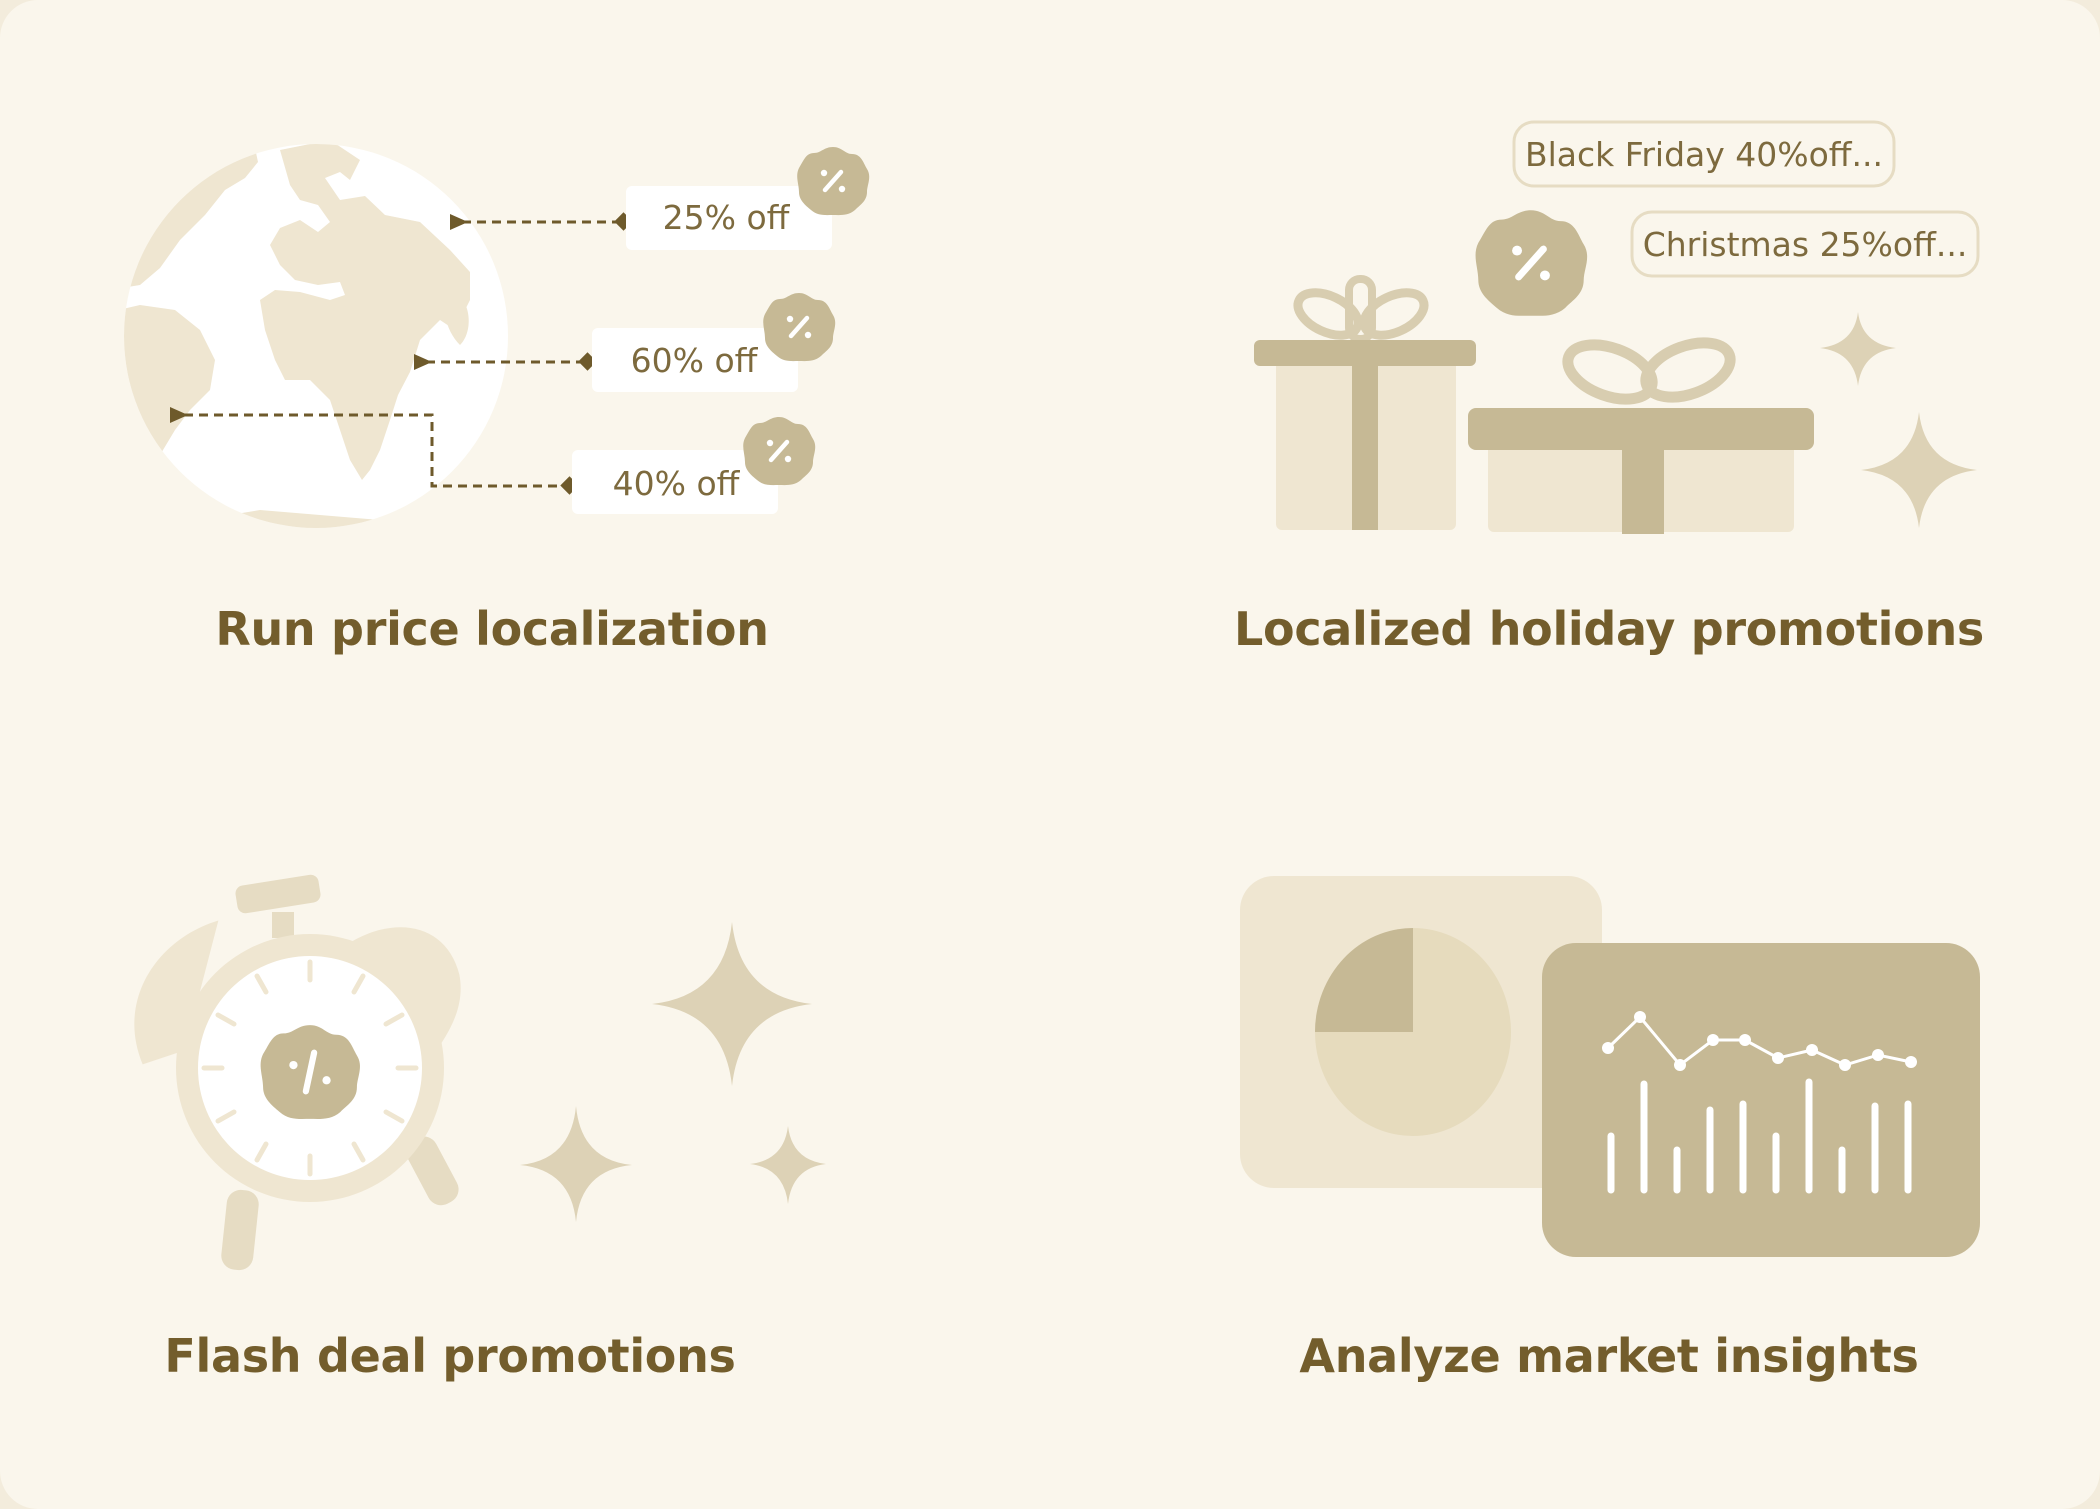 This screenshot has height=1509, width=2100. I want to click on bar-chart, so click(1759, 1136).